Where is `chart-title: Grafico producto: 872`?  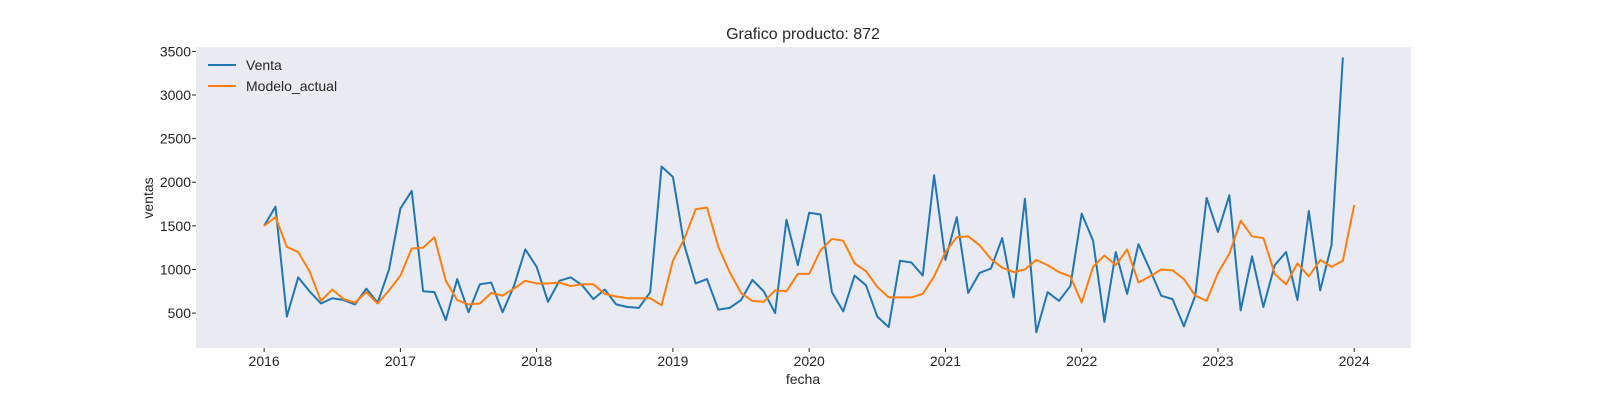 chart-title: Grafico producto: 872 is located at coordinates (803, 34).